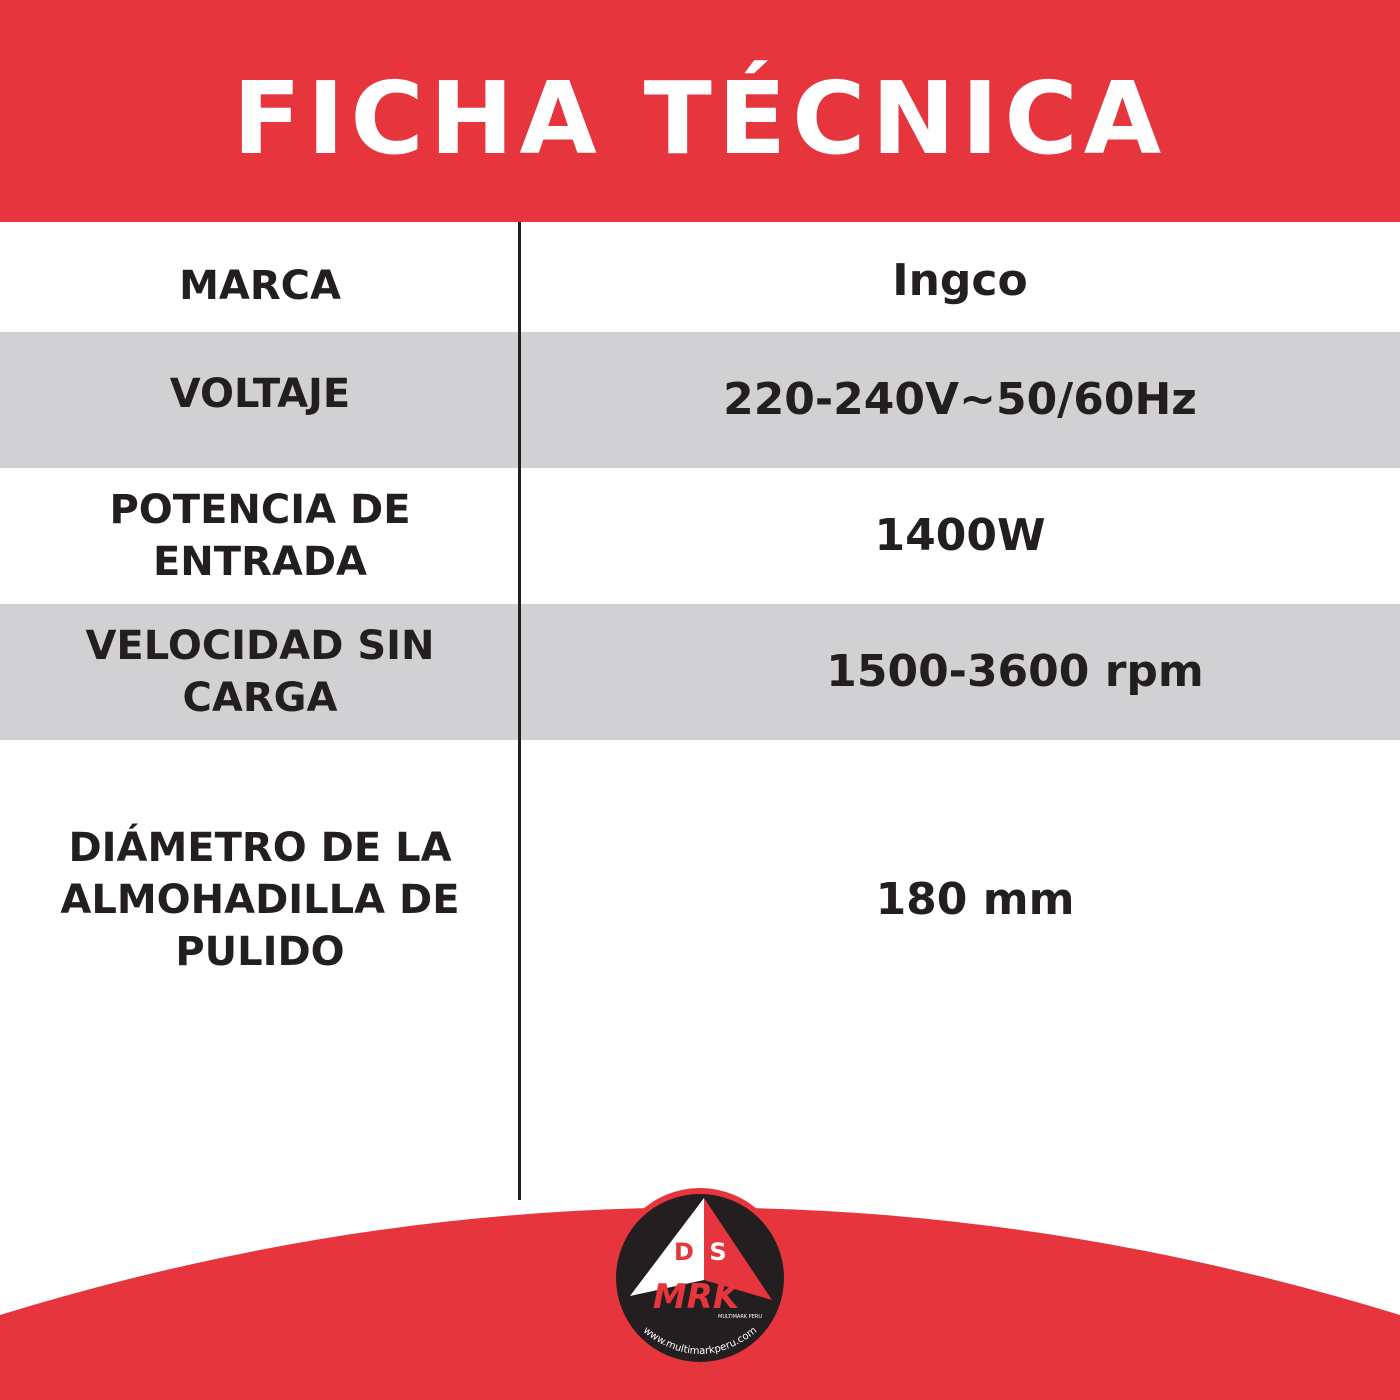  I want to click on spec-value: 220-240V~50/60Hz, so click(960, 399).